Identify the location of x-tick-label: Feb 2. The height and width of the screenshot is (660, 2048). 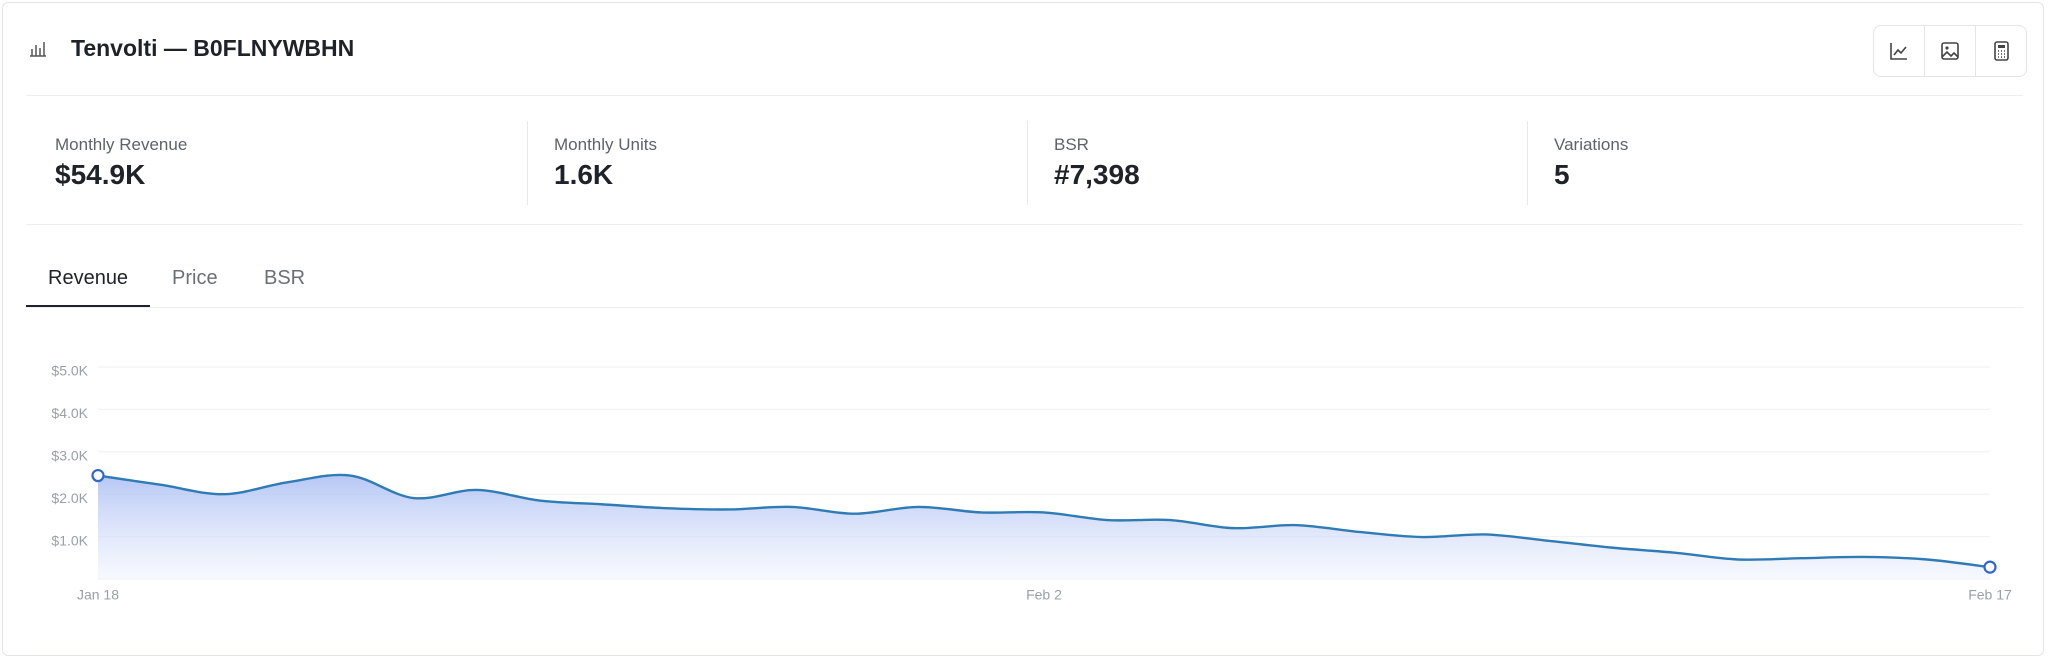
(1044, 595).